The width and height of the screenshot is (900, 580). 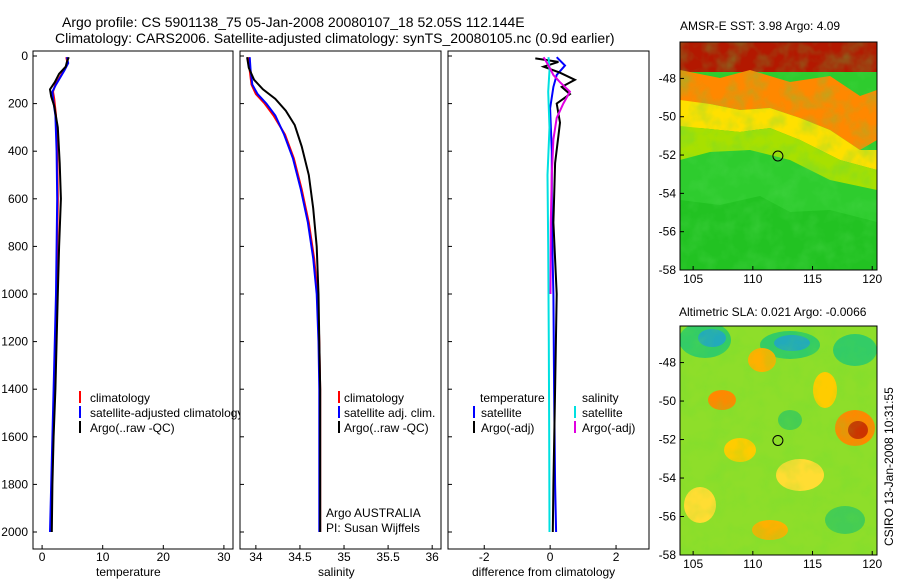 I want to click on legend-label-temp-argo: Argo(-adj), so click(x=507, y=428).